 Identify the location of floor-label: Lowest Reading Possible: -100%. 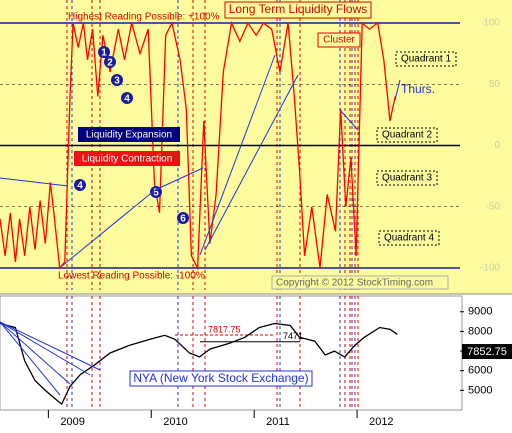
(131, 276).